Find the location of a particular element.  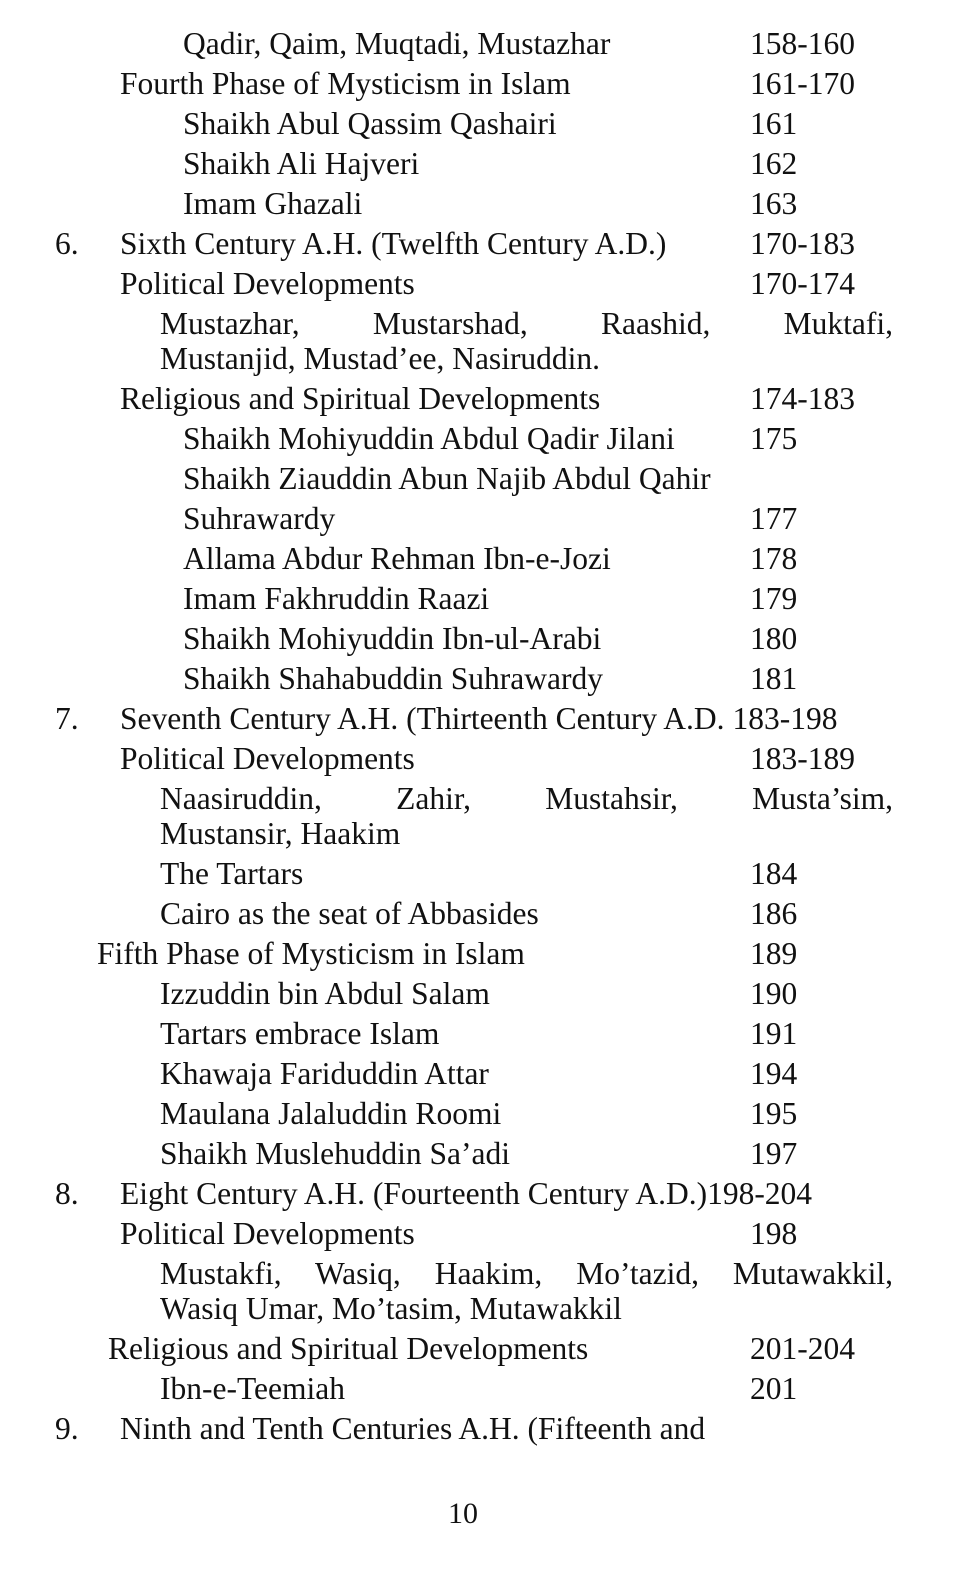

entry-title: Wasiq Umar, Mo’tasim, Mutawakkil is located at coordinates (391, 1308).